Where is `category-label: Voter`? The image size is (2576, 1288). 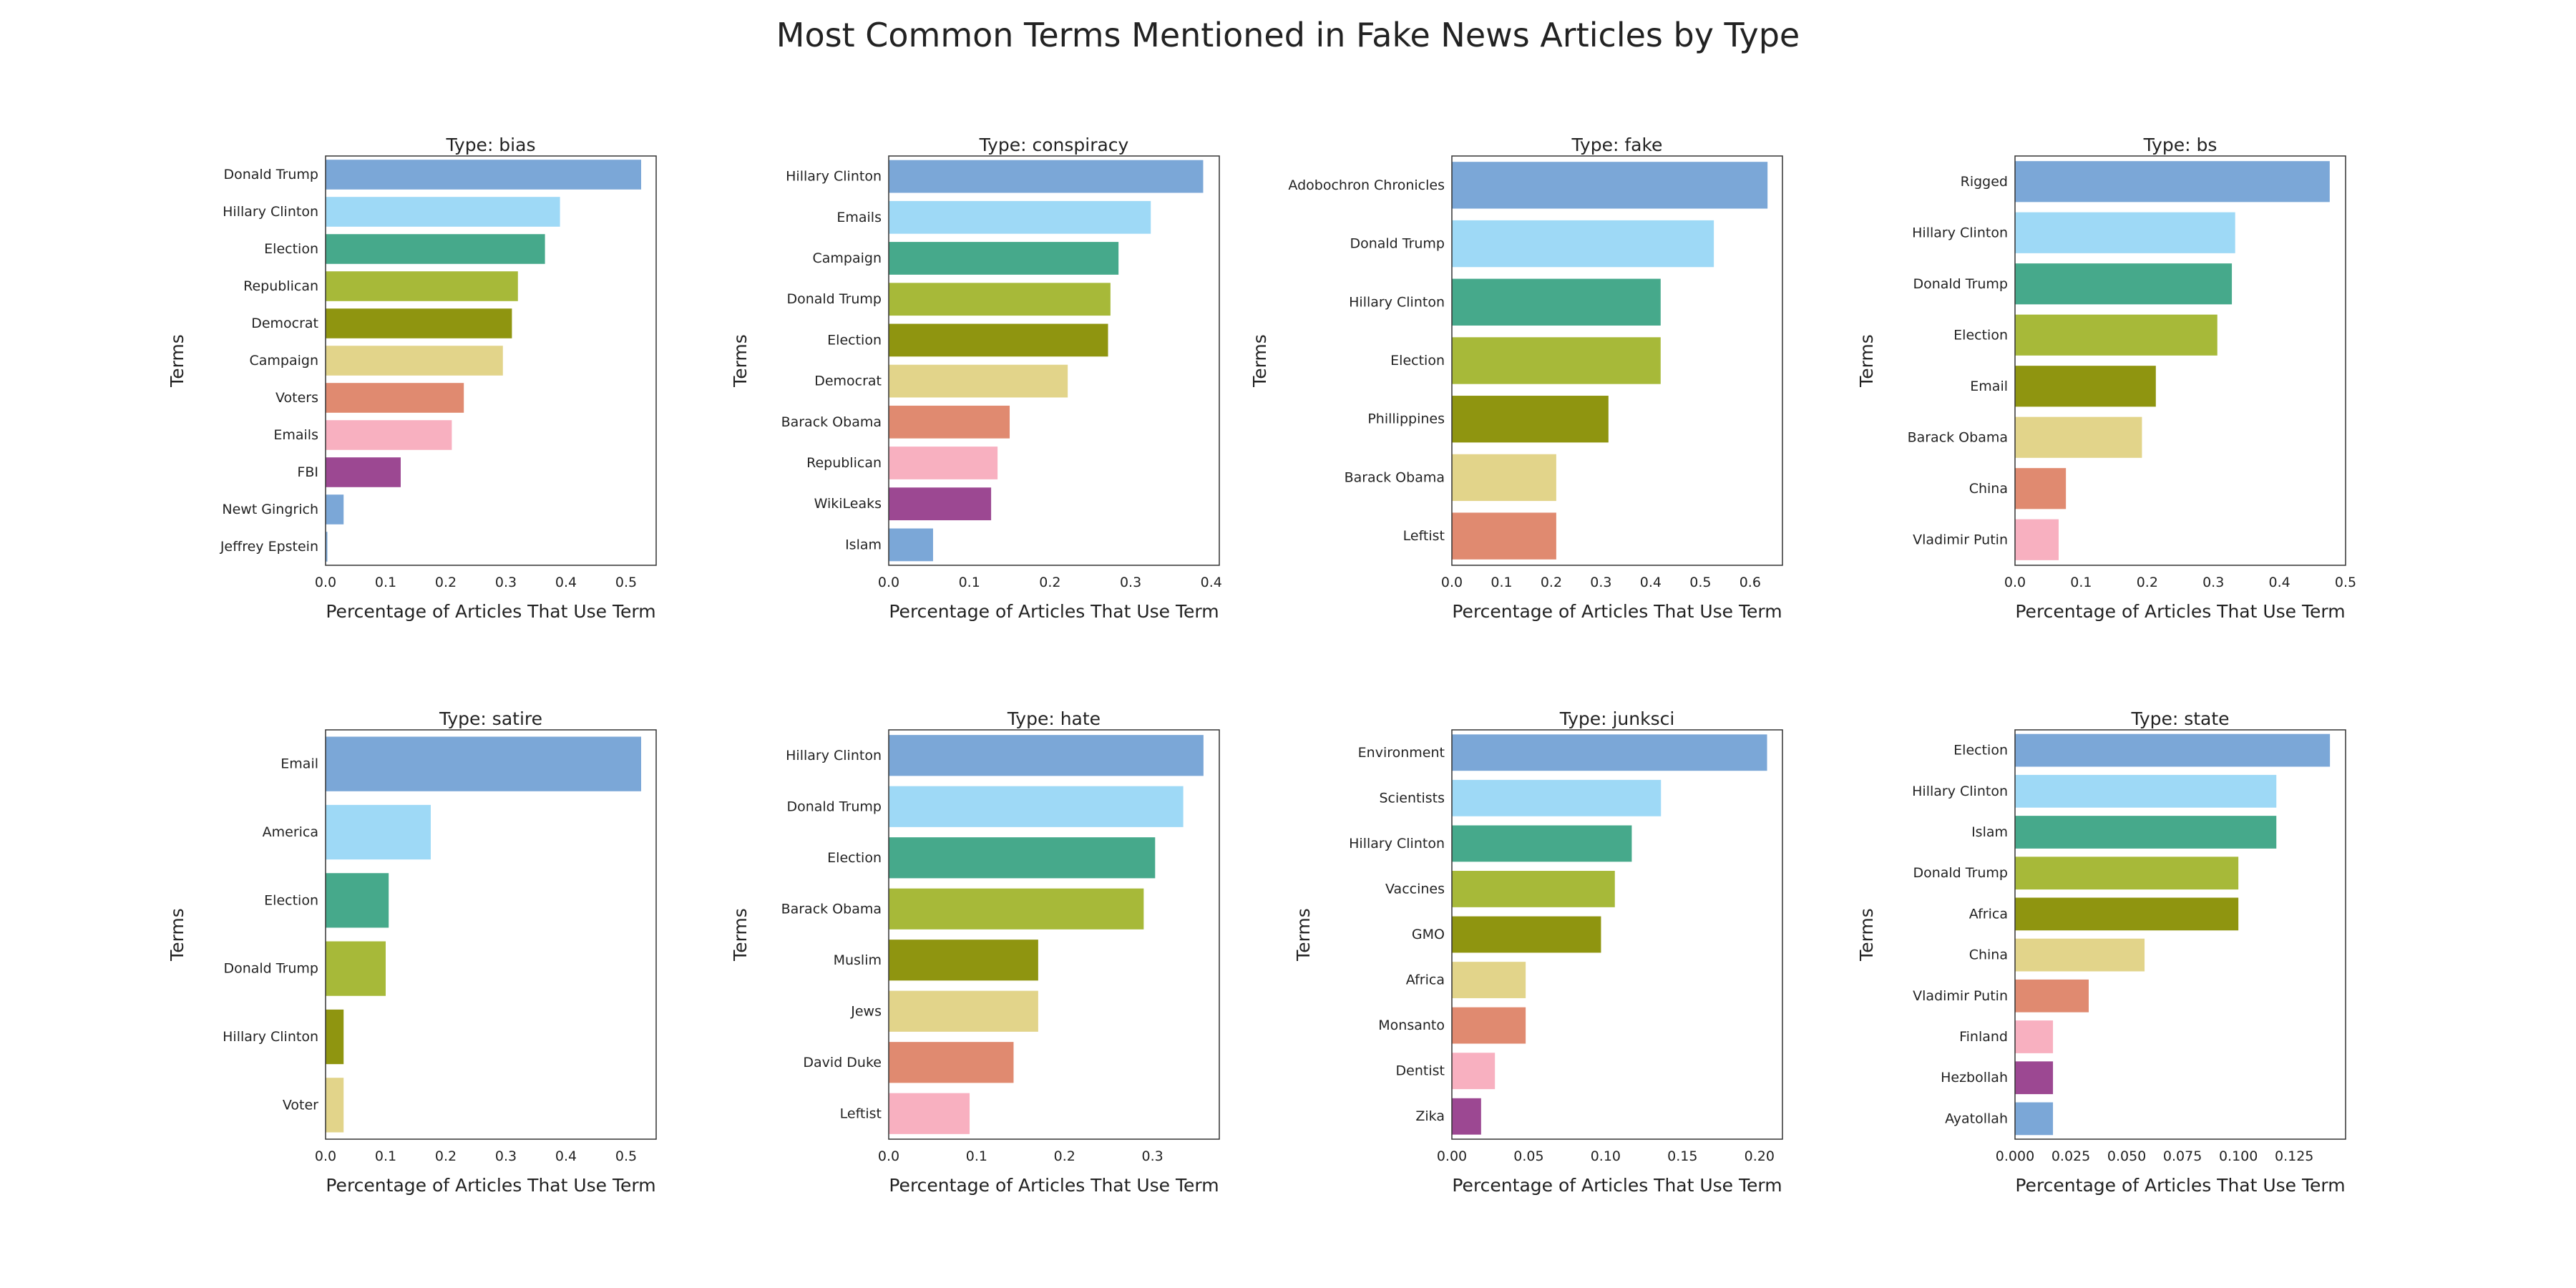 category-label: Voter is located at coordinates (300, 1105).